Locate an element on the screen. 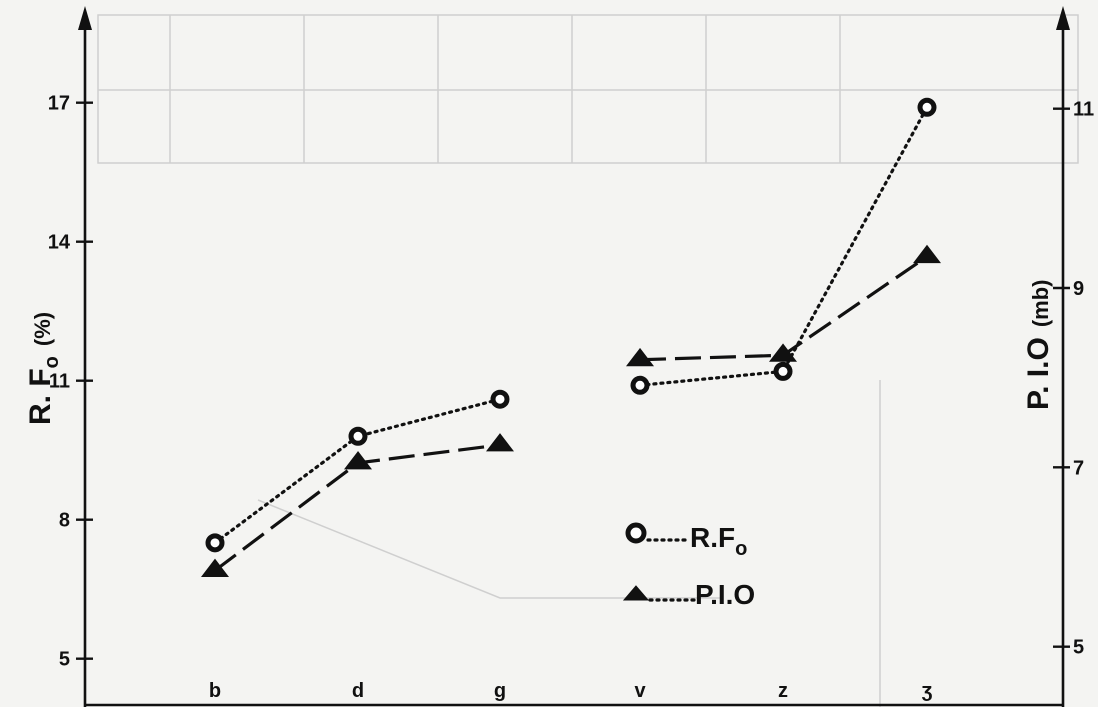 This screenshot has width=1098, height=707. legend-item-rf: R.Fo is located at coordinates (686, 541).